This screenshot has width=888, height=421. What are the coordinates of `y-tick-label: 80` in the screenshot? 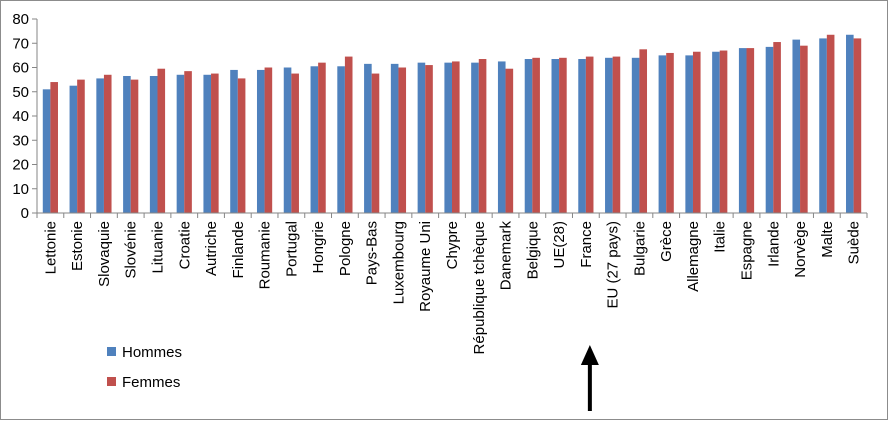 It's located at (20, 19).